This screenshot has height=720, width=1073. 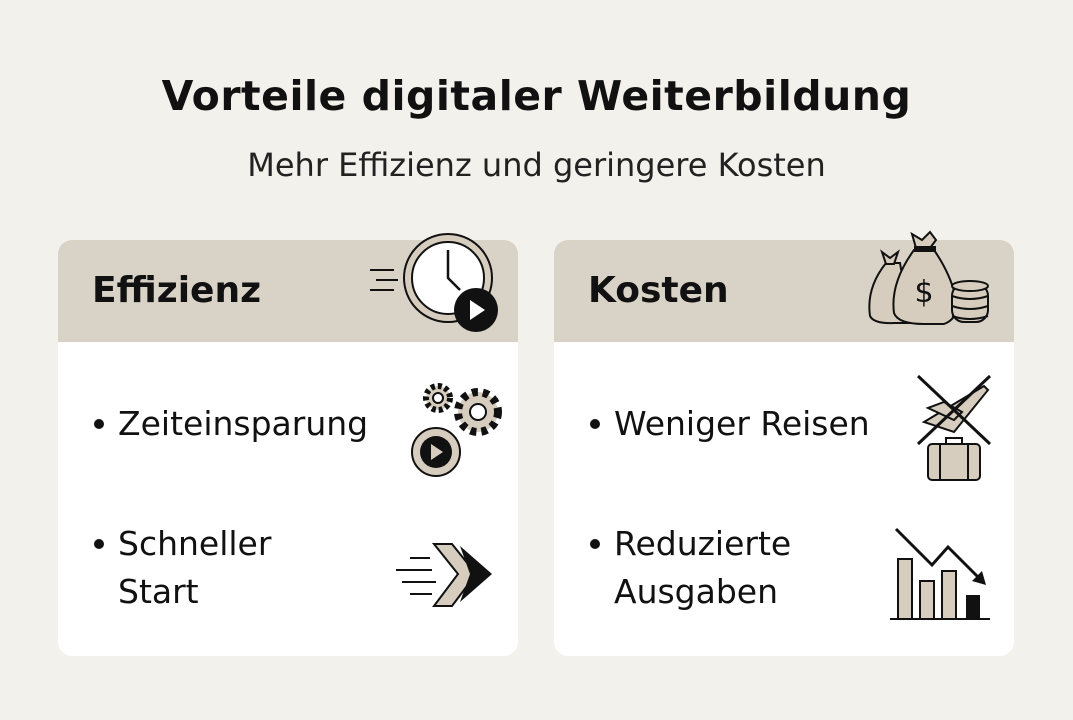 What do you see at coordinates (456, 430) in the screenshot?
I see `gears-play-icon` at bounding box center [456, 430].